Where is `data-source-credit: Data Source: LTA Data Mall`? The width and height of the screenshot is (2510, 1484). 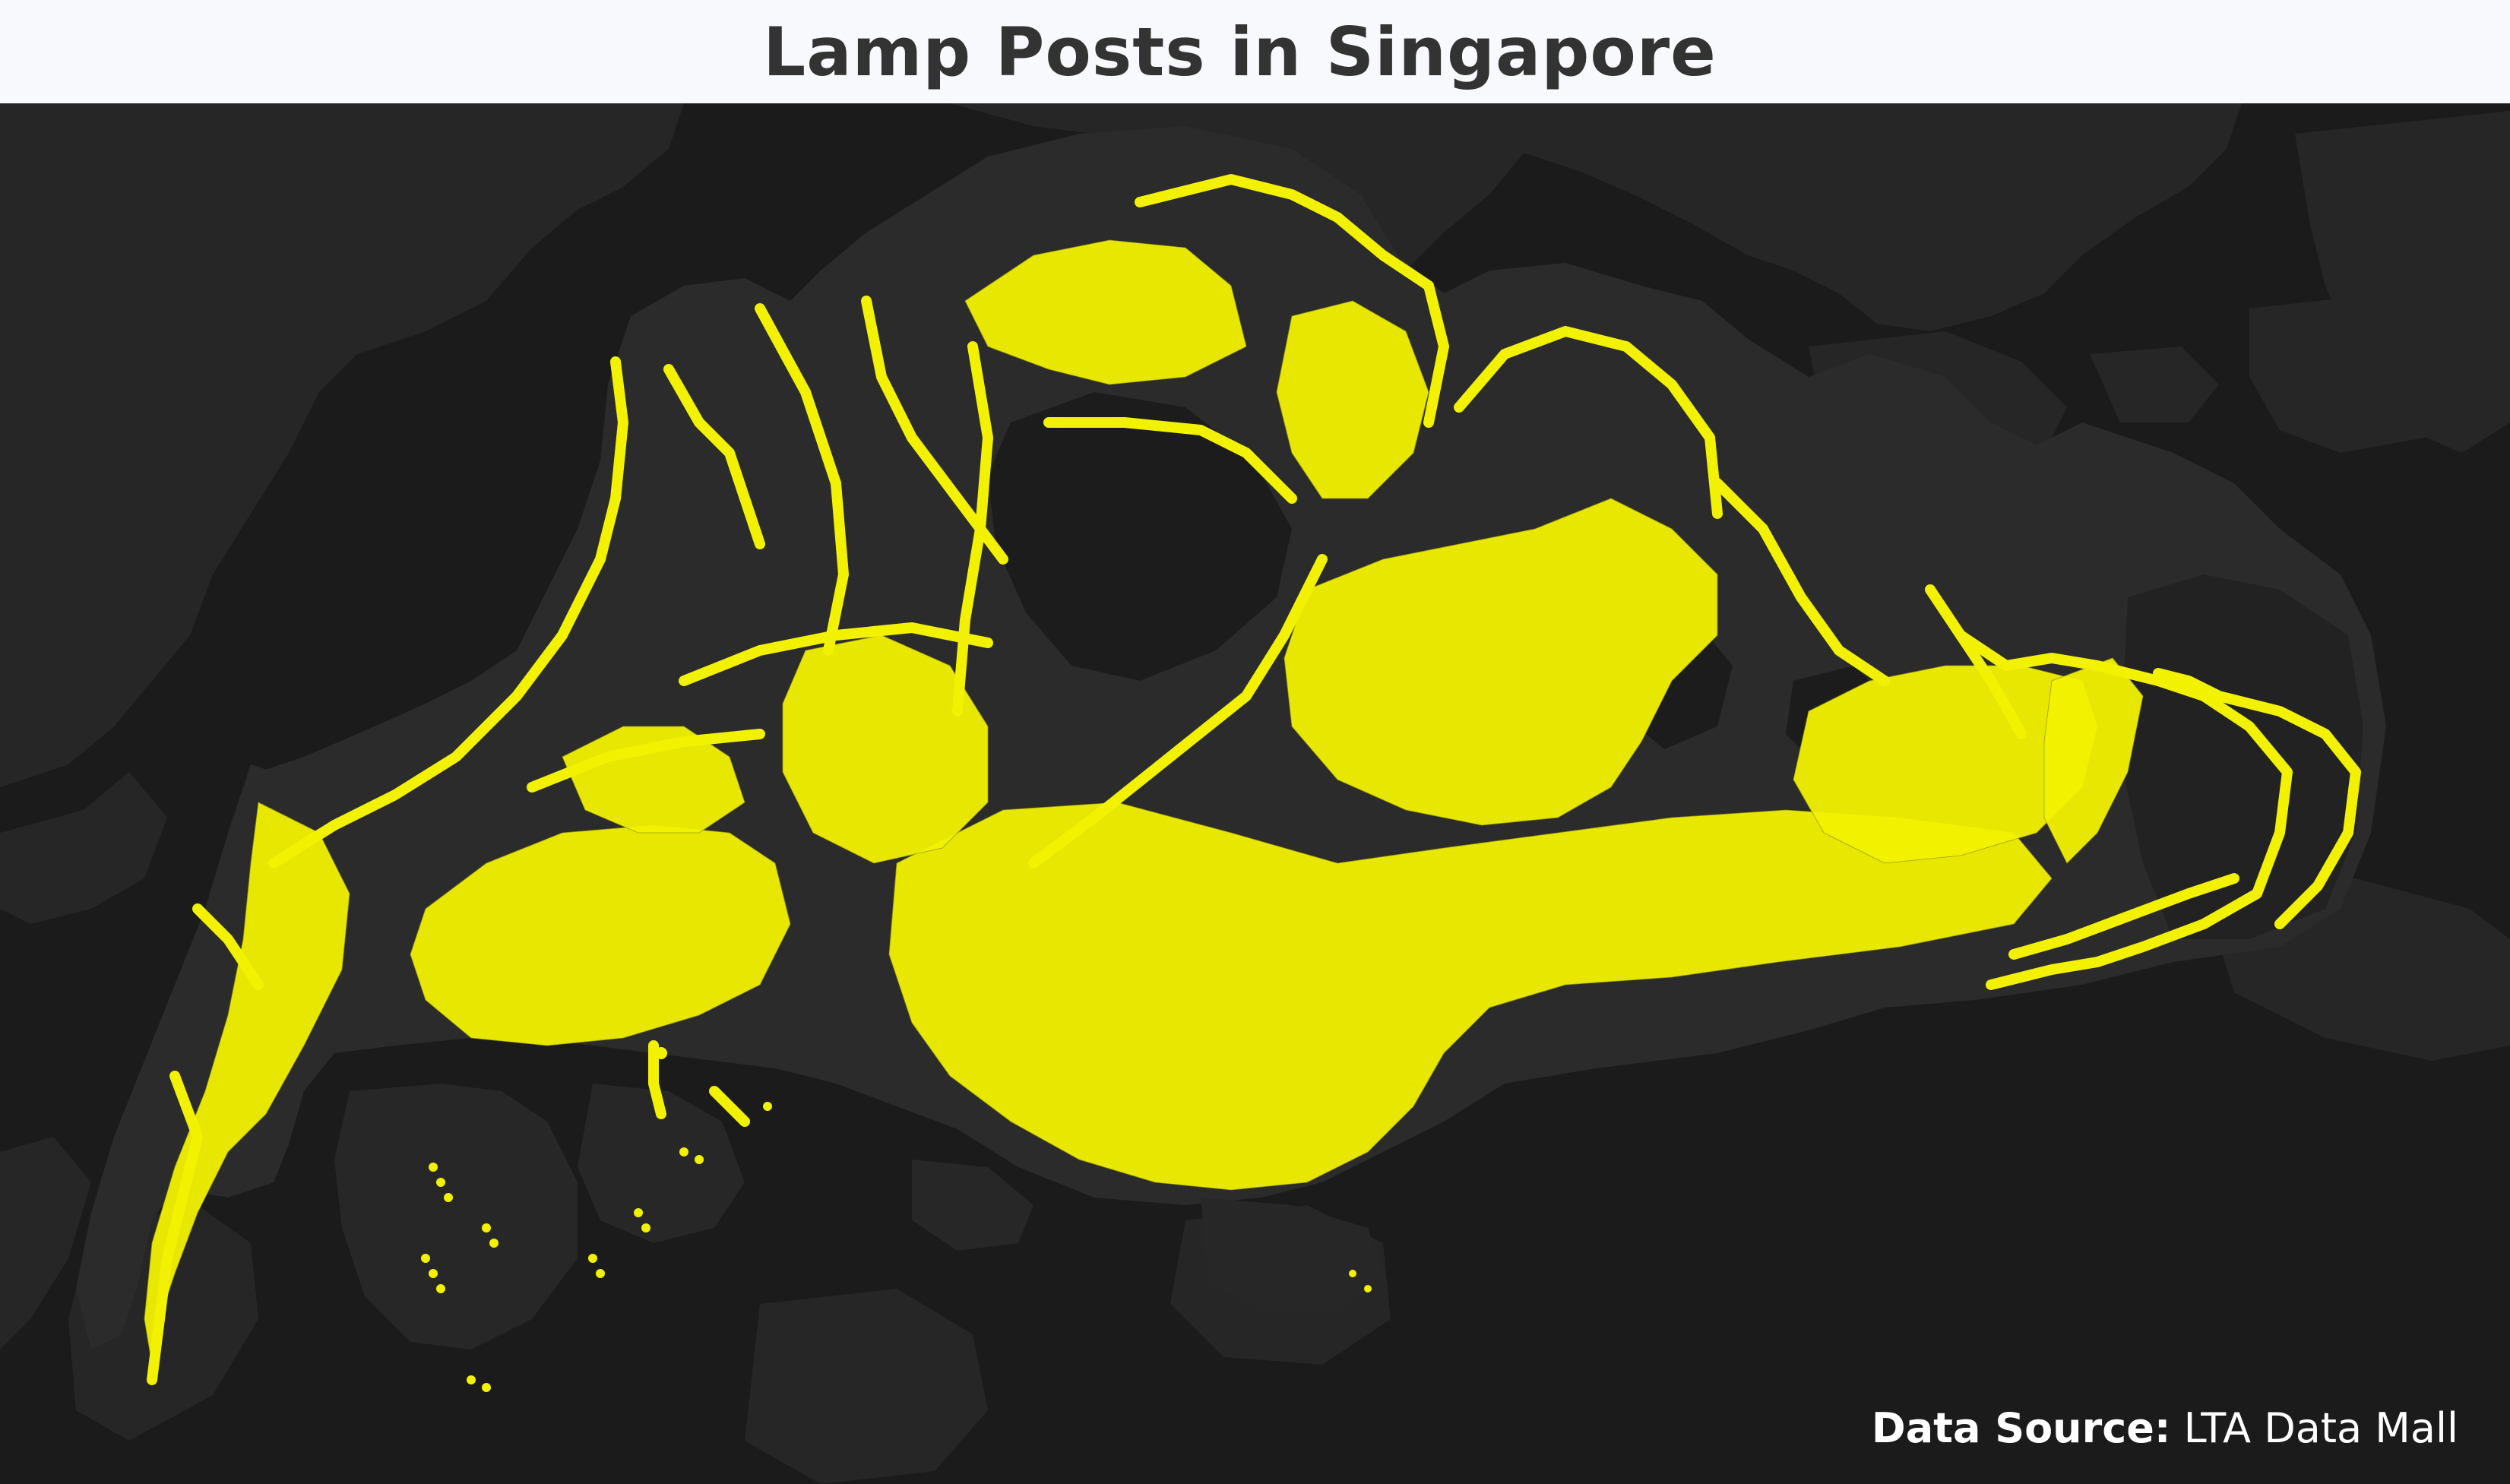 data-source-credit: Data Source: LTA Data Mall is located at coordinates (2165, 1428).